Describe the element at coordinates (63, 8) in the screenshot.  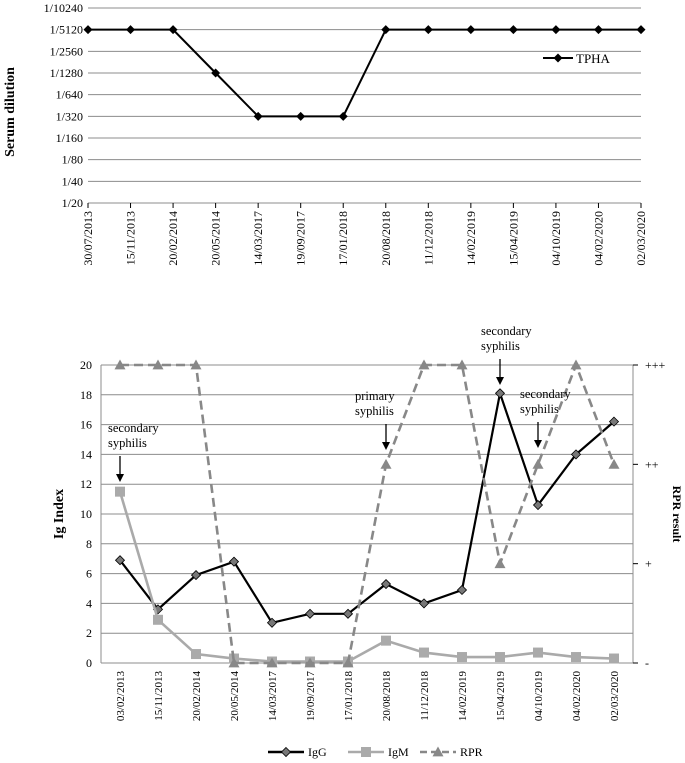
I see `tpha-y-tick-label: 1/10240` at that location.